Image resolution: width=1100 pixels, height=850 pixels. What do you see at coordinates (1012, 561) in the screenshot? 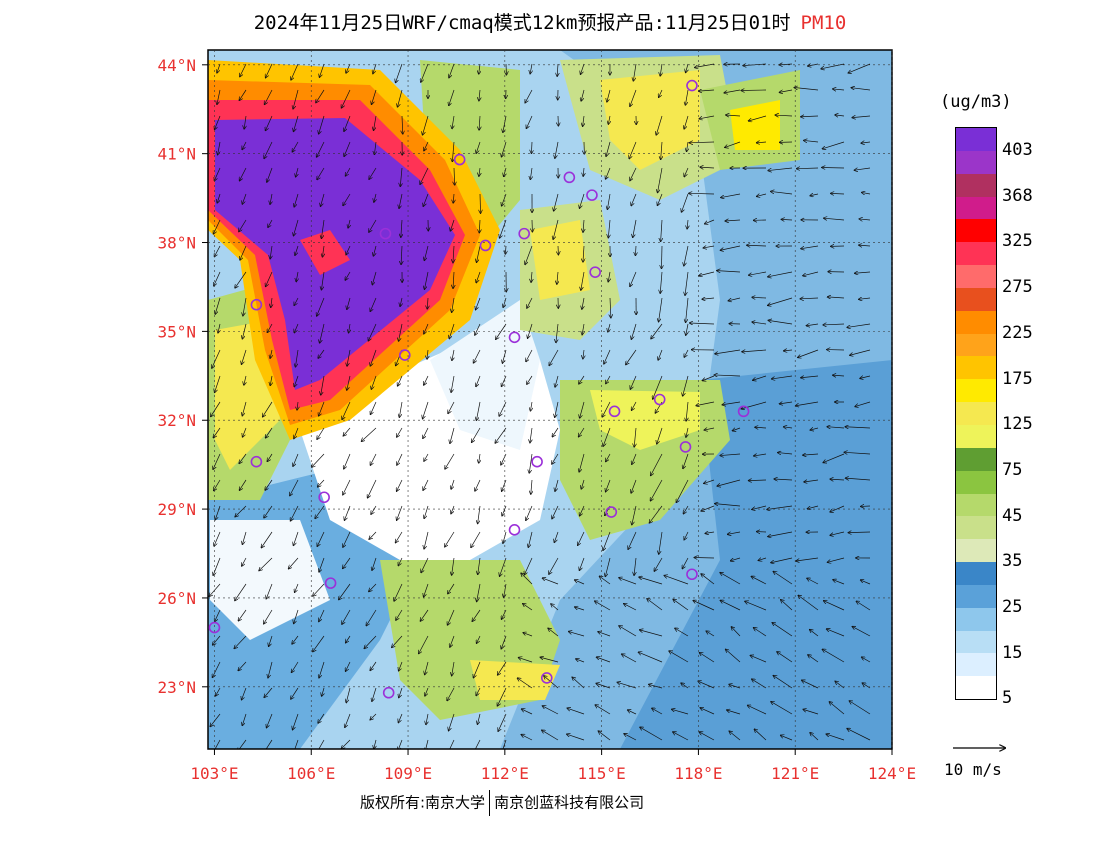
I see `legend-label: 35` at bounding box center [1012, 561].